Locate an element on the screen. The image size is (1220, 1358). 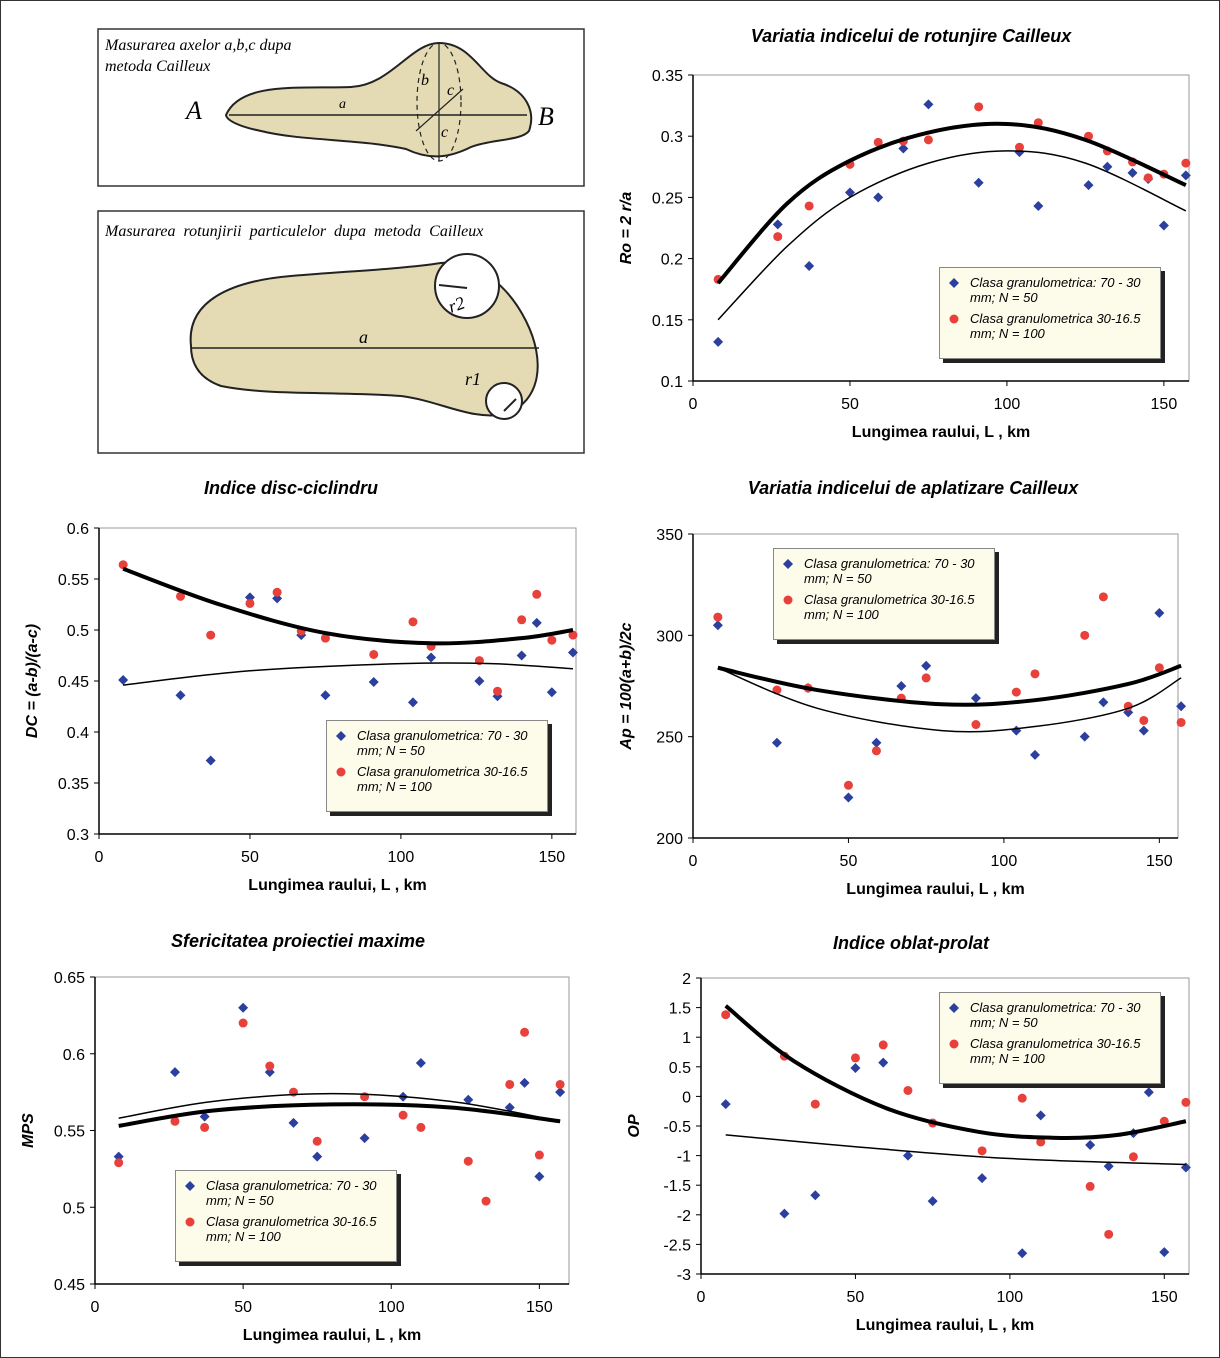
radius-r2 is located at coordinates (453, 286).